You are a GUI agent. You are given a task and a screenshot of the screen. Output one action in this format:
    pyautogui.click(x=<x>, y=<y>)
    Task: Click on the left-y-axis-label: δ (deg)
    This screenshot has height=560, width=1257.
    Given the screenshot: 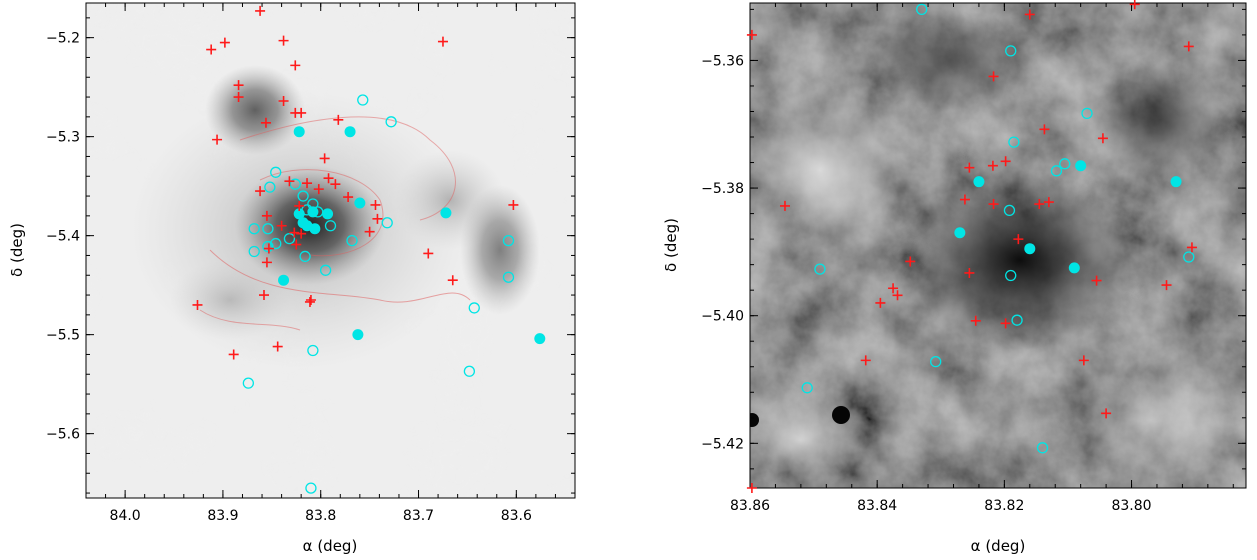 What is the action you would take?
    pyautogui.click(x=17, y=250)
    